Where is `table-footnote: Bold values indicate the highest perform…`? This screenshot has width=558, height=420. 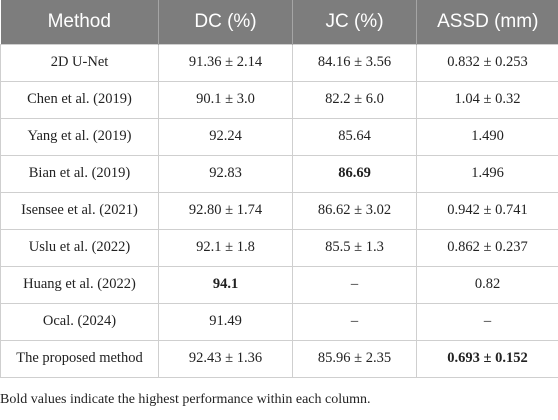 table-footnote: Bold values indicate the highest perform… is located at coordinates (185, 399).